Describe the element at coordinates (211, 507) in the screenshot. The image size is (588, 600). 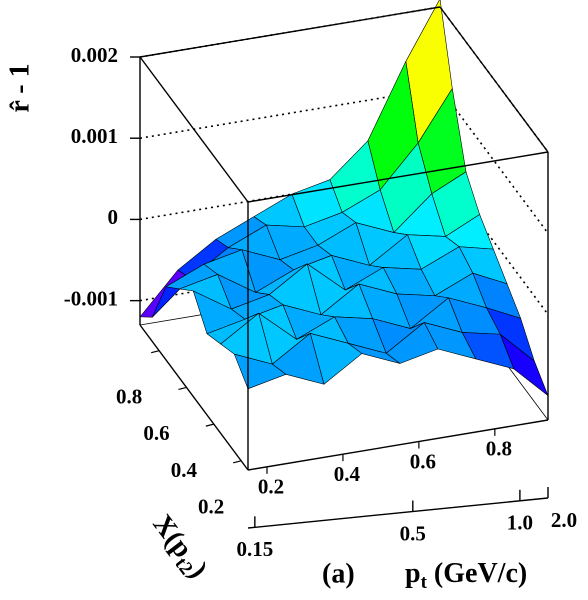
I see `y-tick-label: 0.2` at that location.